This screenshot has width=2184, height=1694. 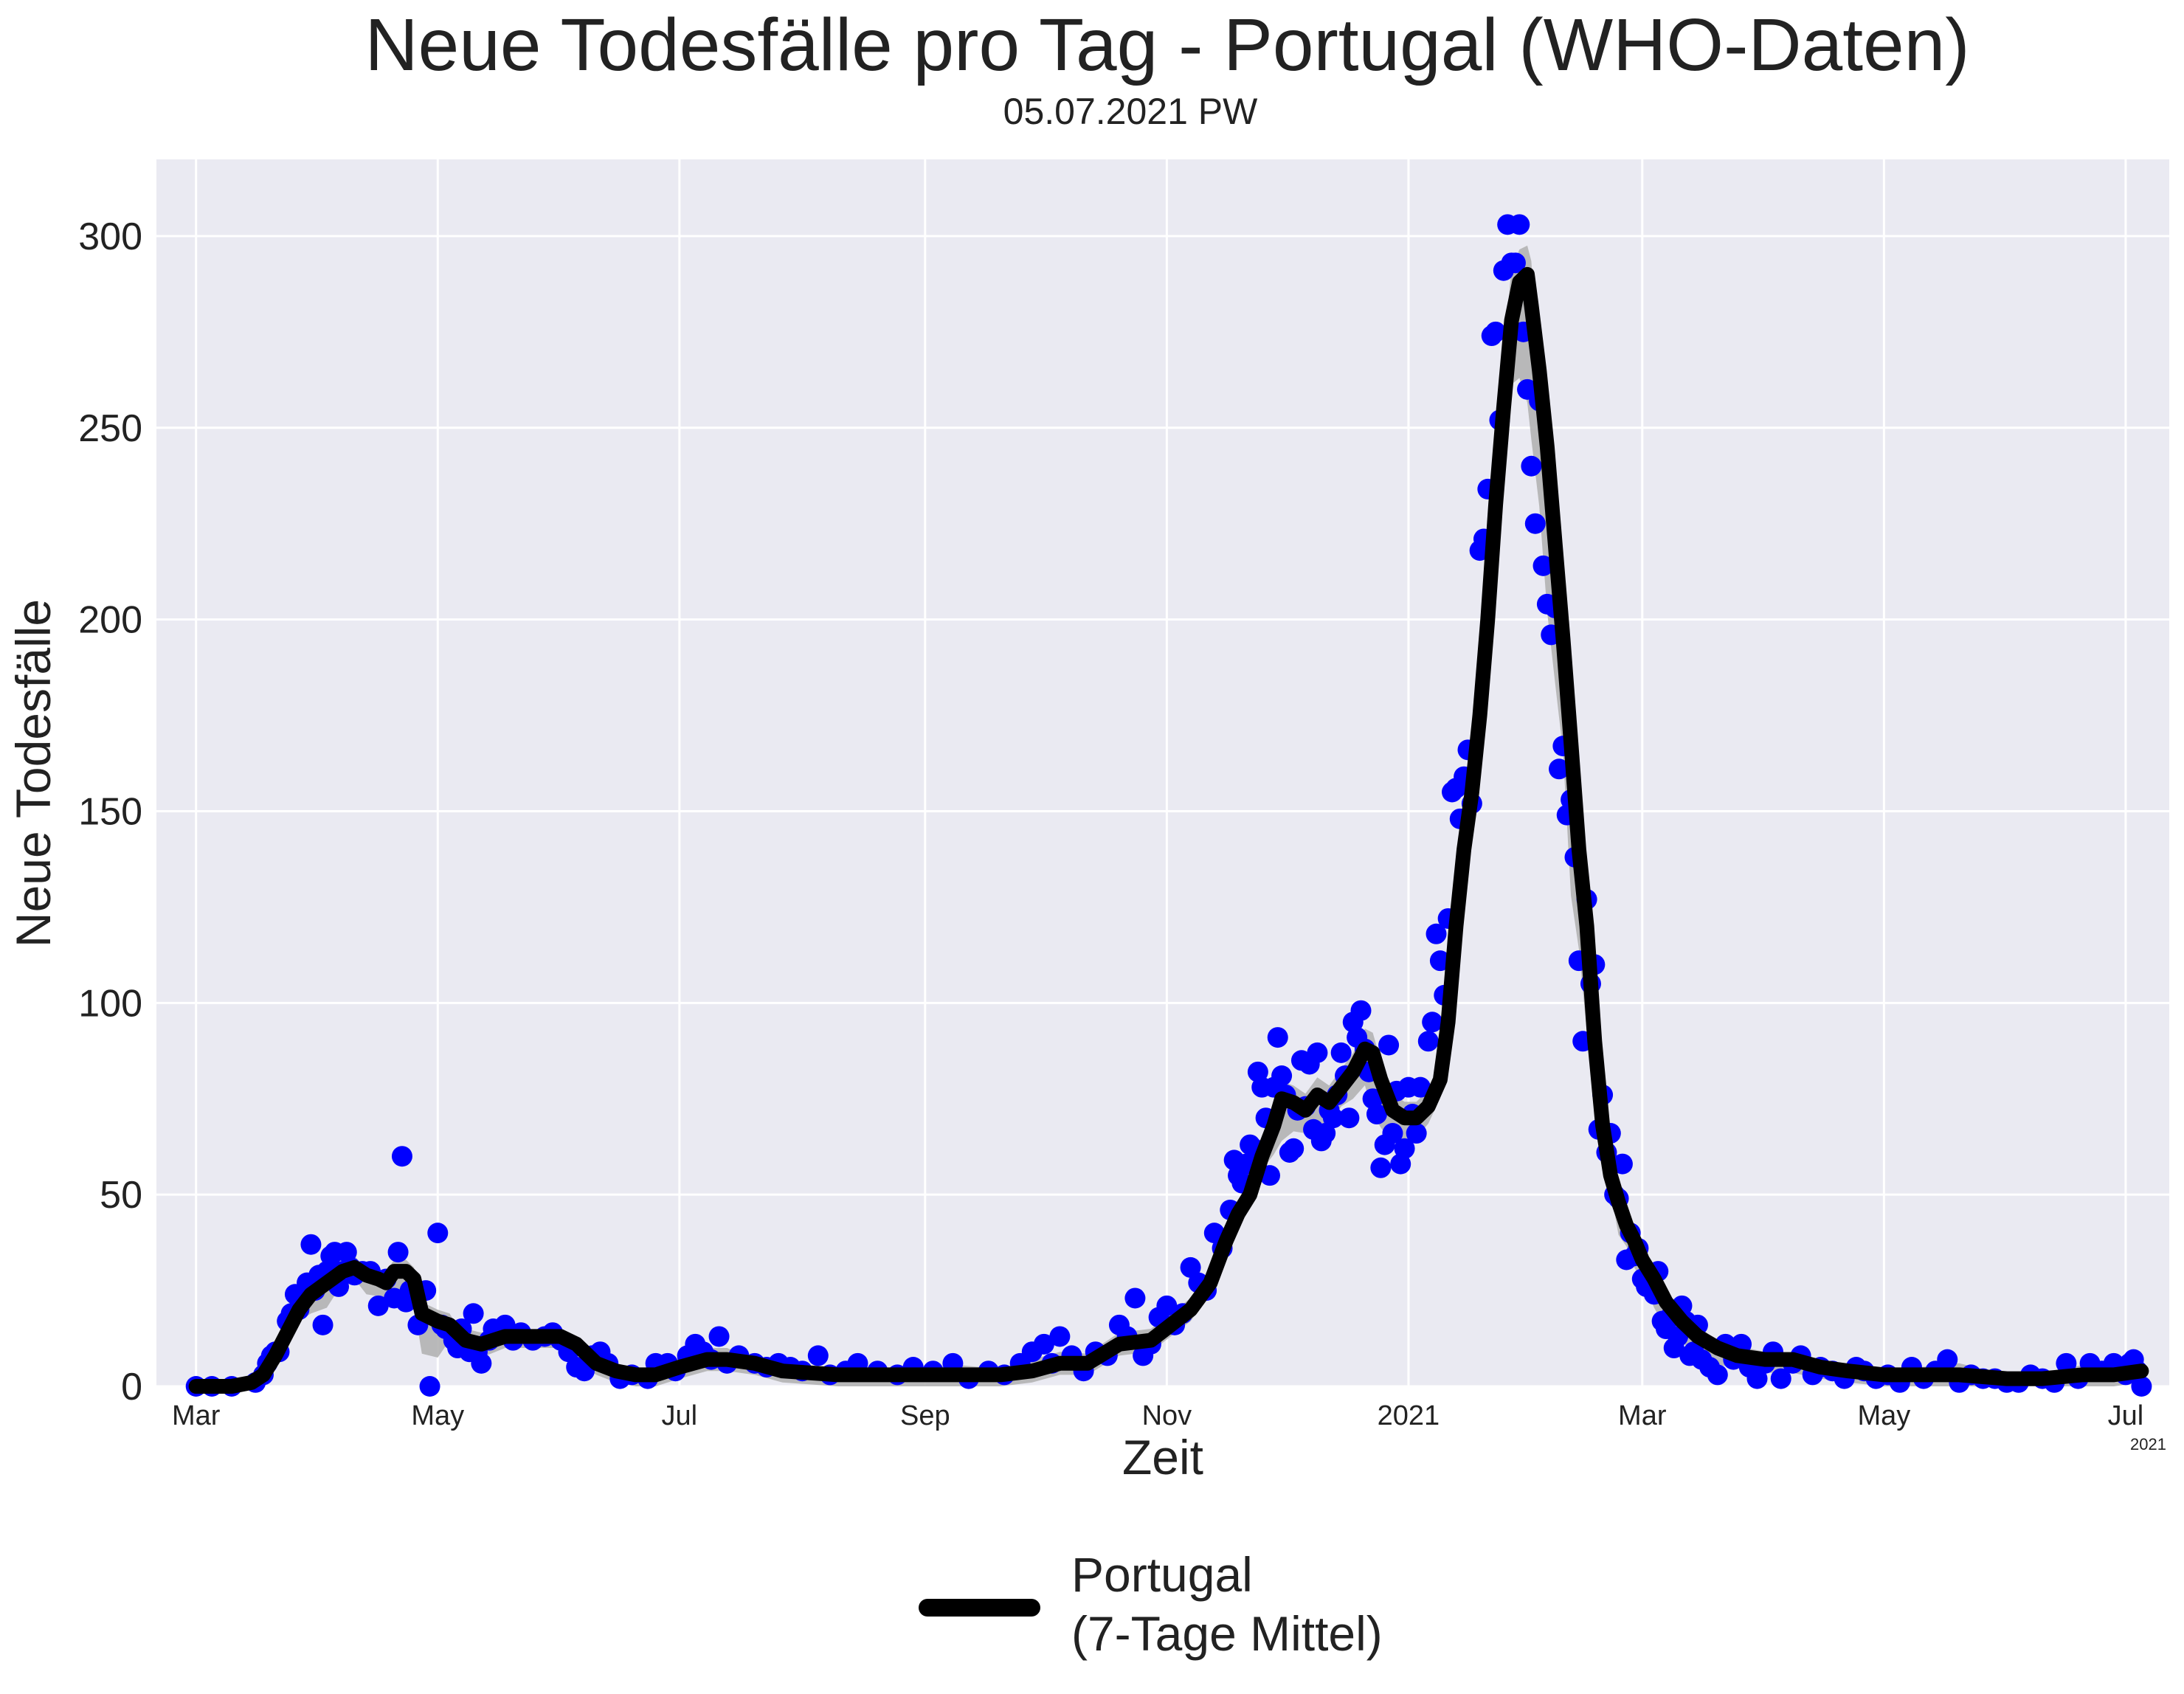 What do you see at coordinates (1227, 1633) in the screenshot?
I see `legend-label-line2: (7-Tage Mittel)` at bounding box center [1227, 1633].